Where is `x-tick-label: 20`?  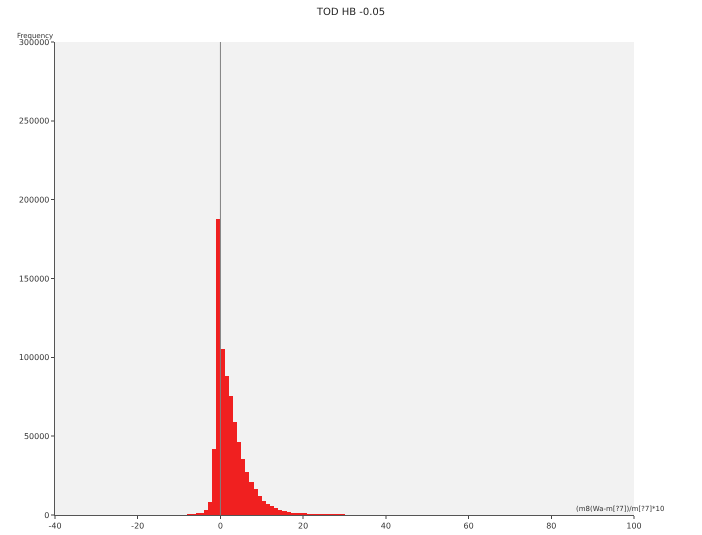
x-tick-label: 20 is located at coordinates (303, 526).